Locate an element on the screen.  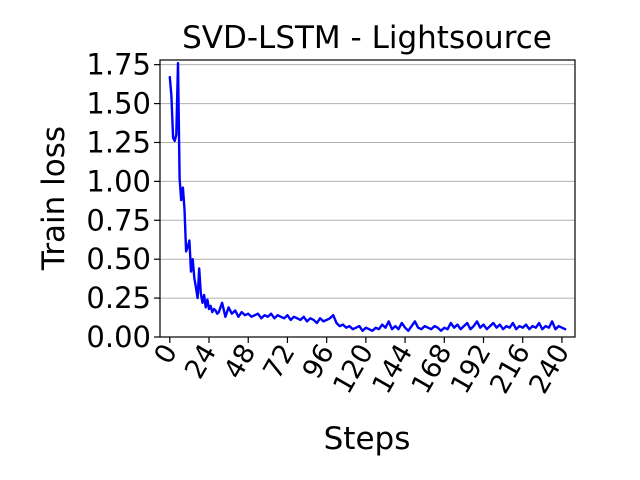
y-tick-label: 0.25 is located at coordinates (118, 298).